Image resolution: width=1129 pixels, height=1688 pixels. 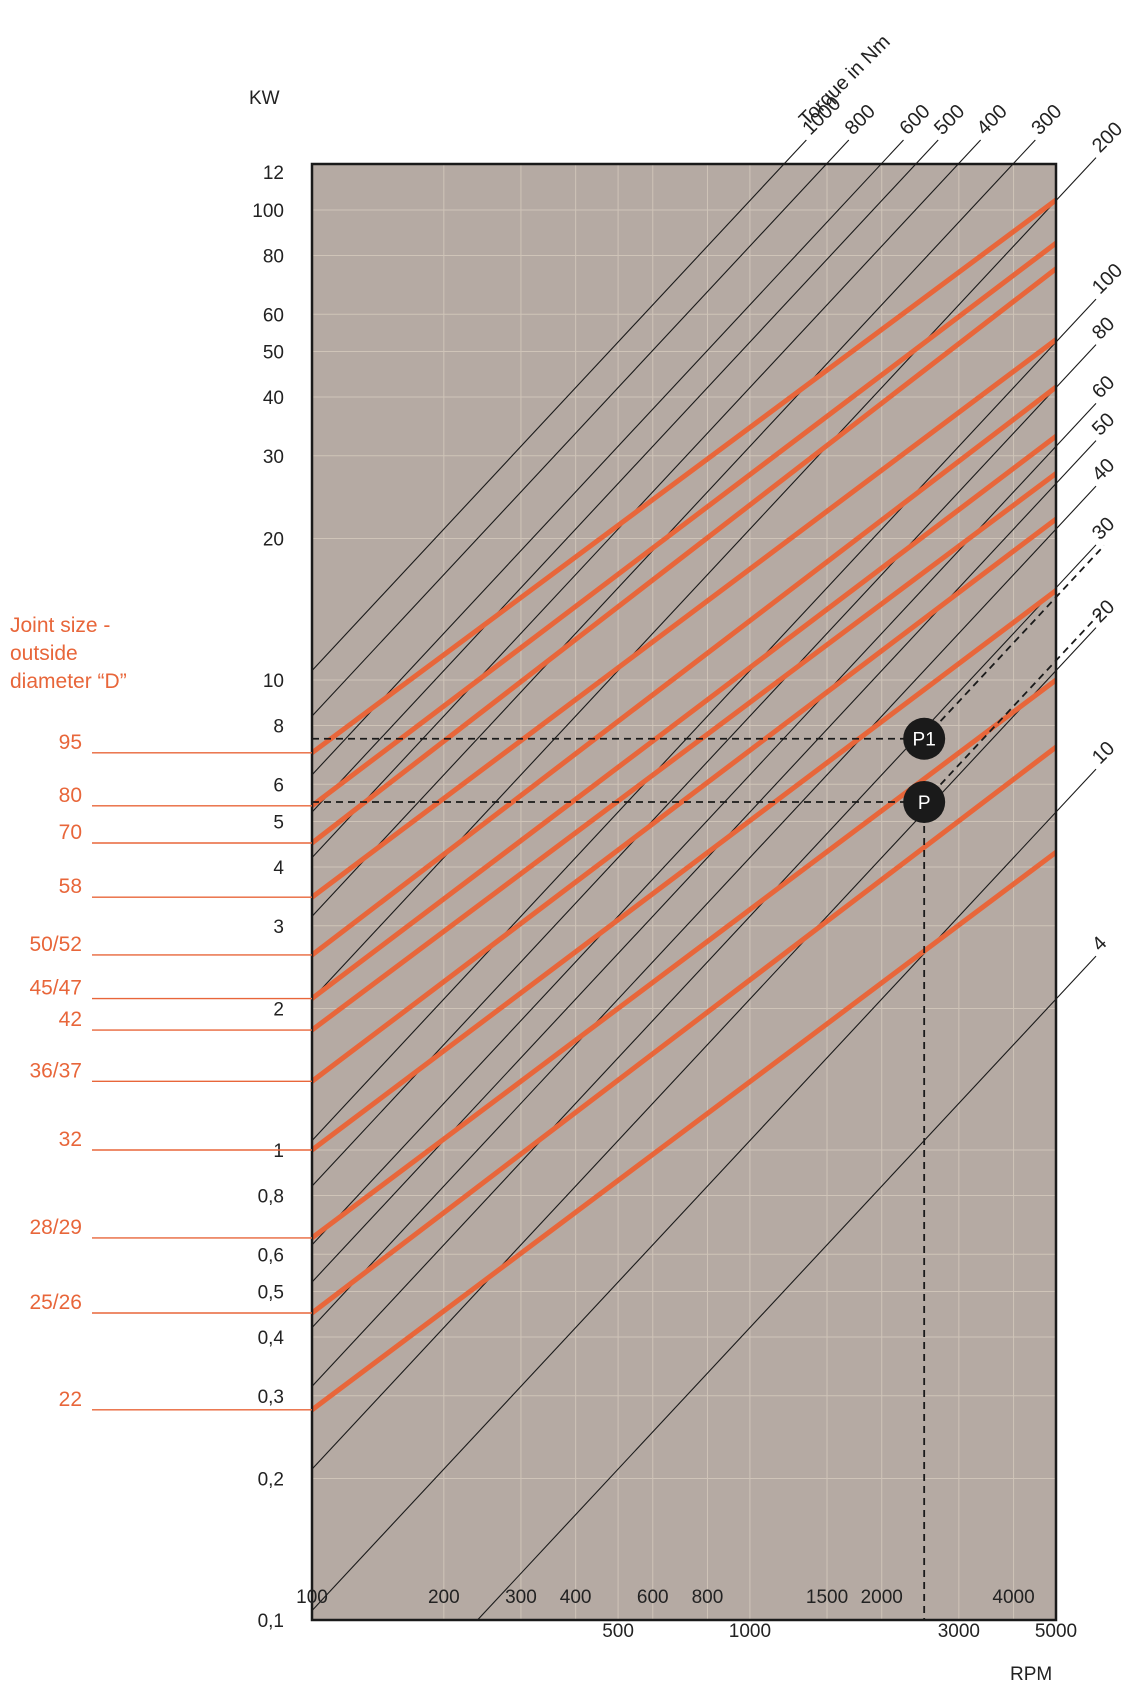 I want to click on torque-label-10: 10, so click(x=1103, y=752).